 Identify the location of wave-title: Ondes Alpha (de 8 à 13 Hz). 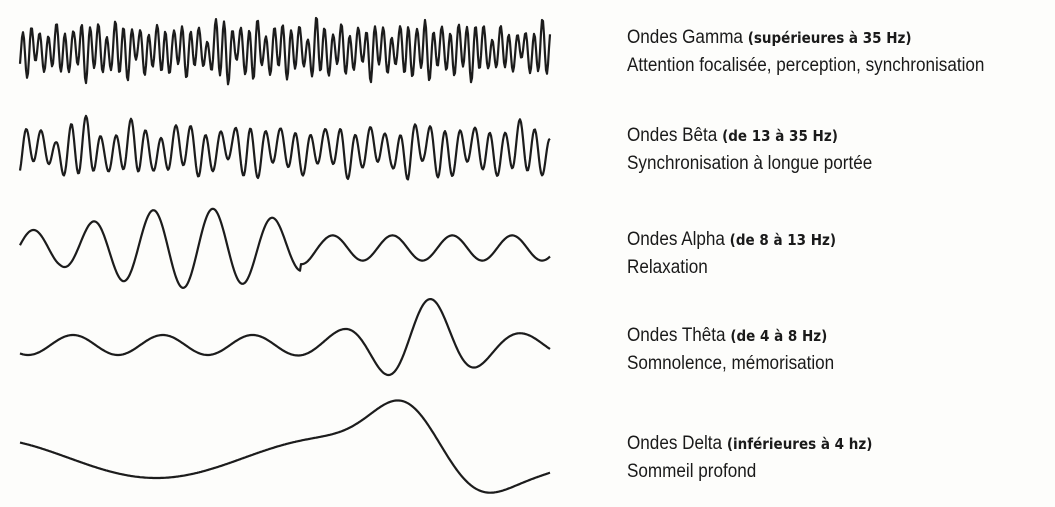
(819, 240).